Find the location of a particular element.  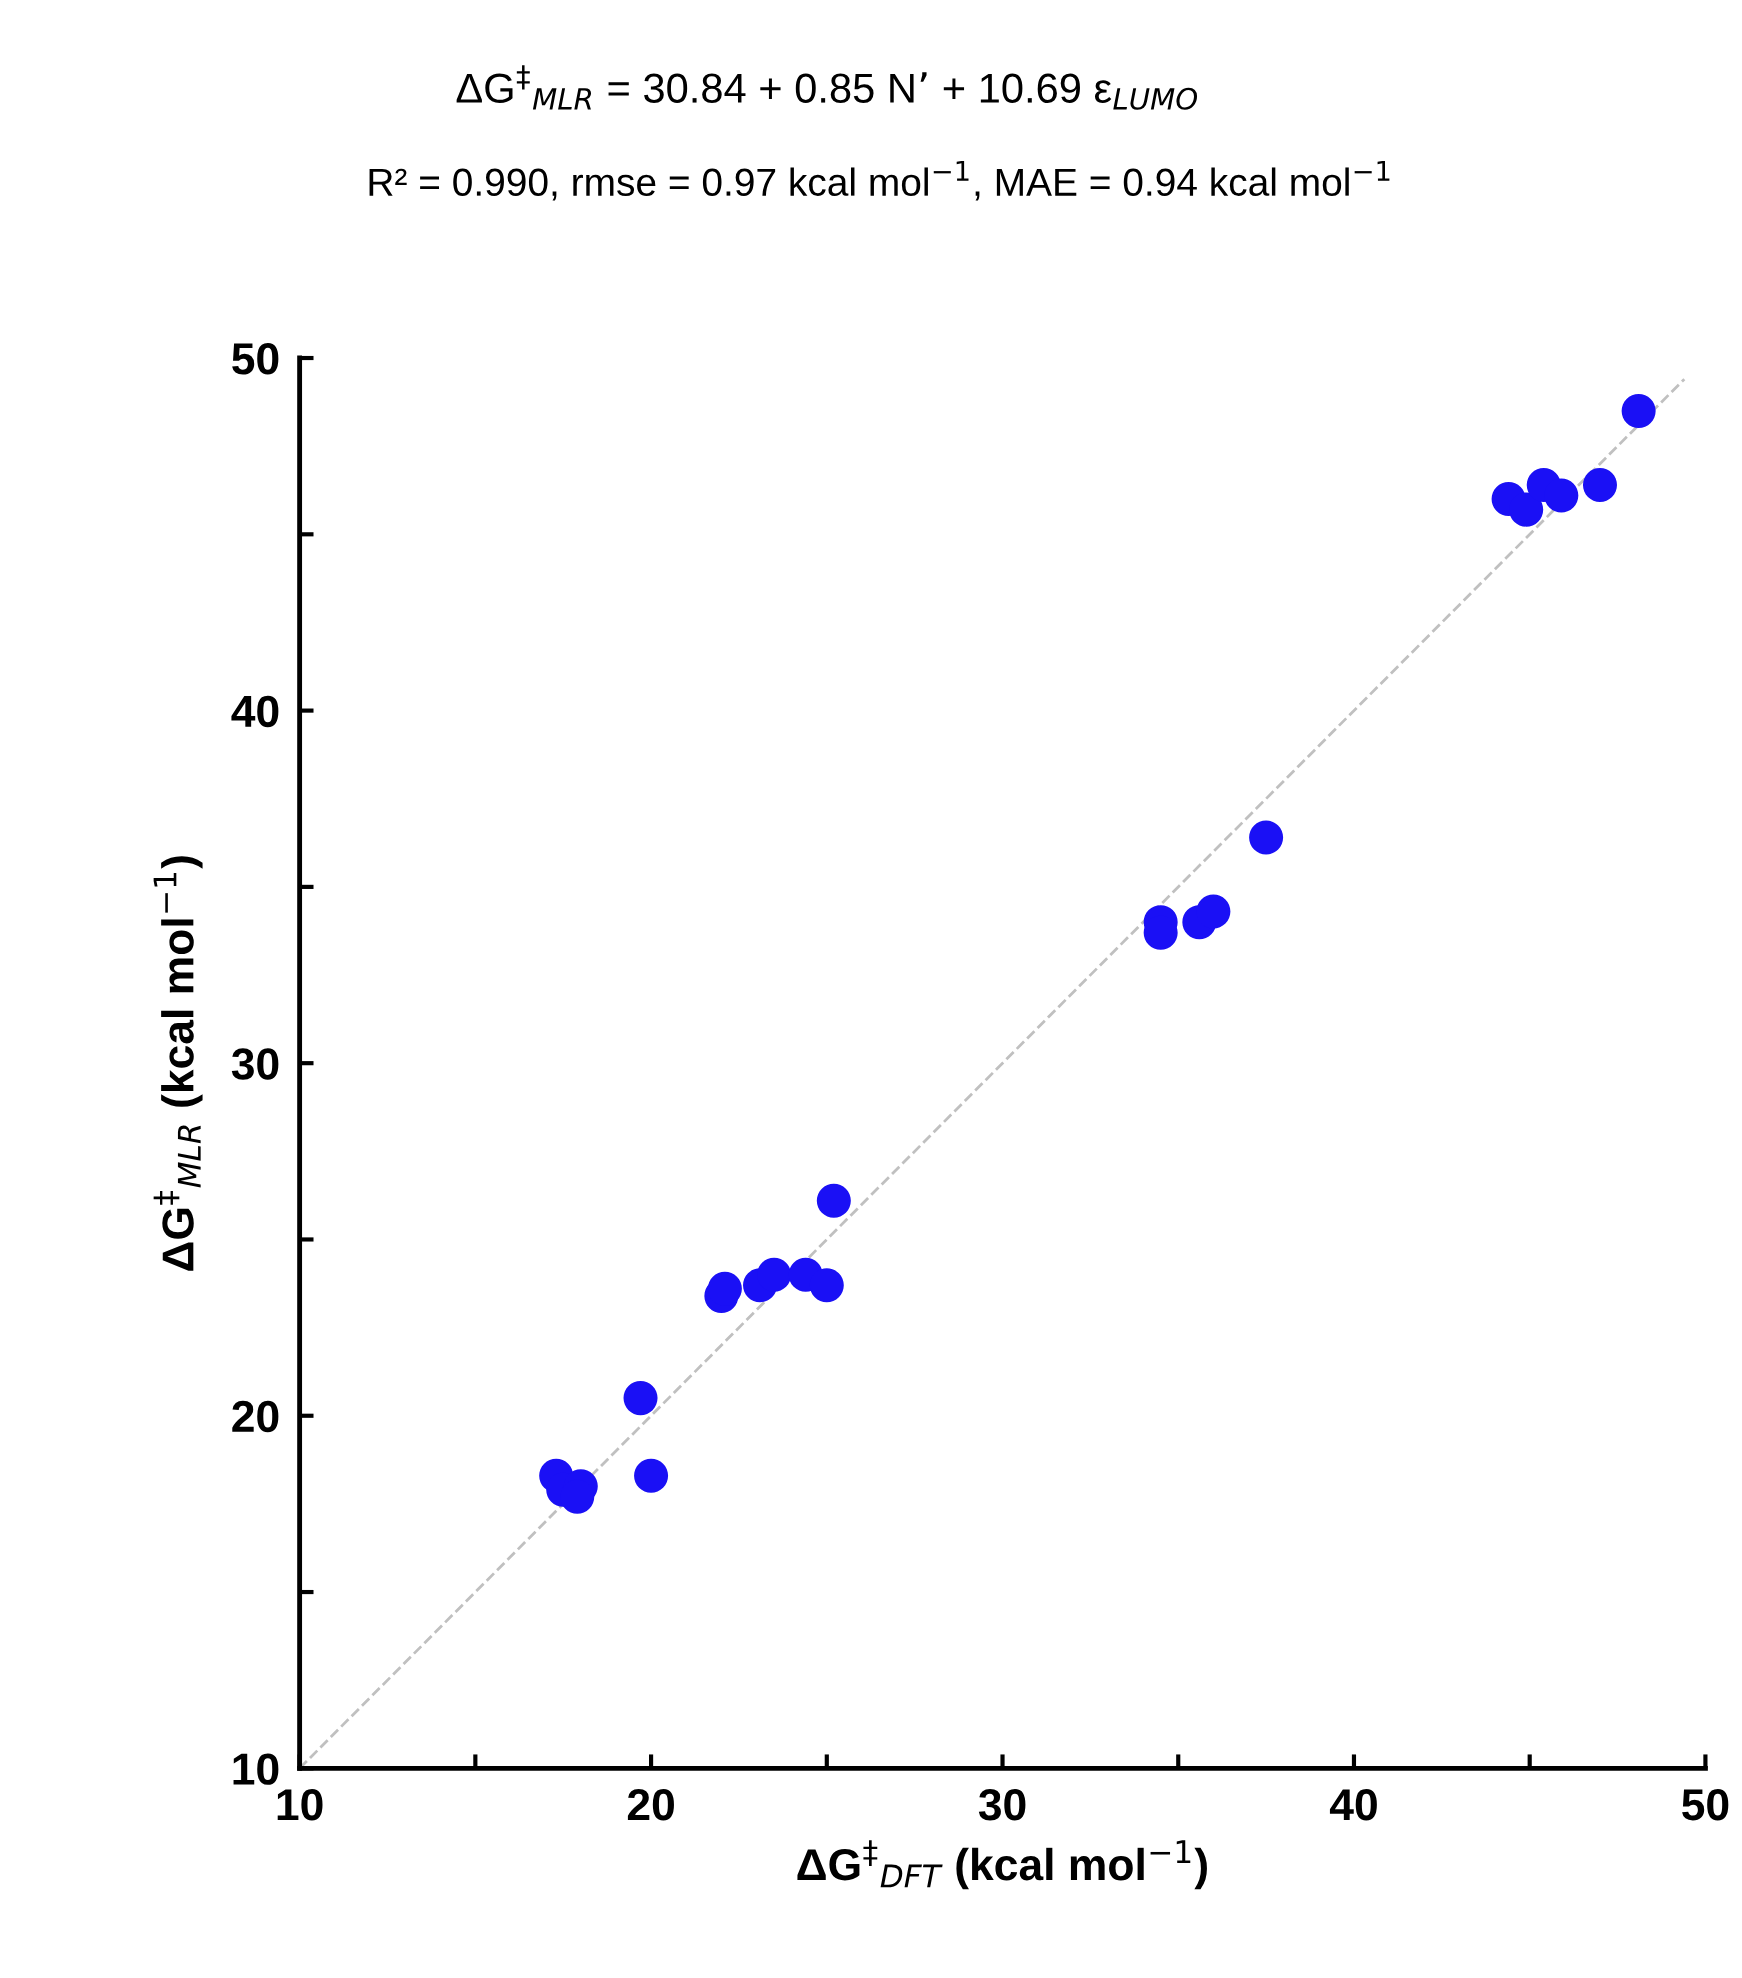

chart-title: ΔG$^{‡}$$_{MLR}$ = 30.84 + 0.85 N’ + 10.69 ε$_{LUMO}$ is located at coordinates (827, 87).